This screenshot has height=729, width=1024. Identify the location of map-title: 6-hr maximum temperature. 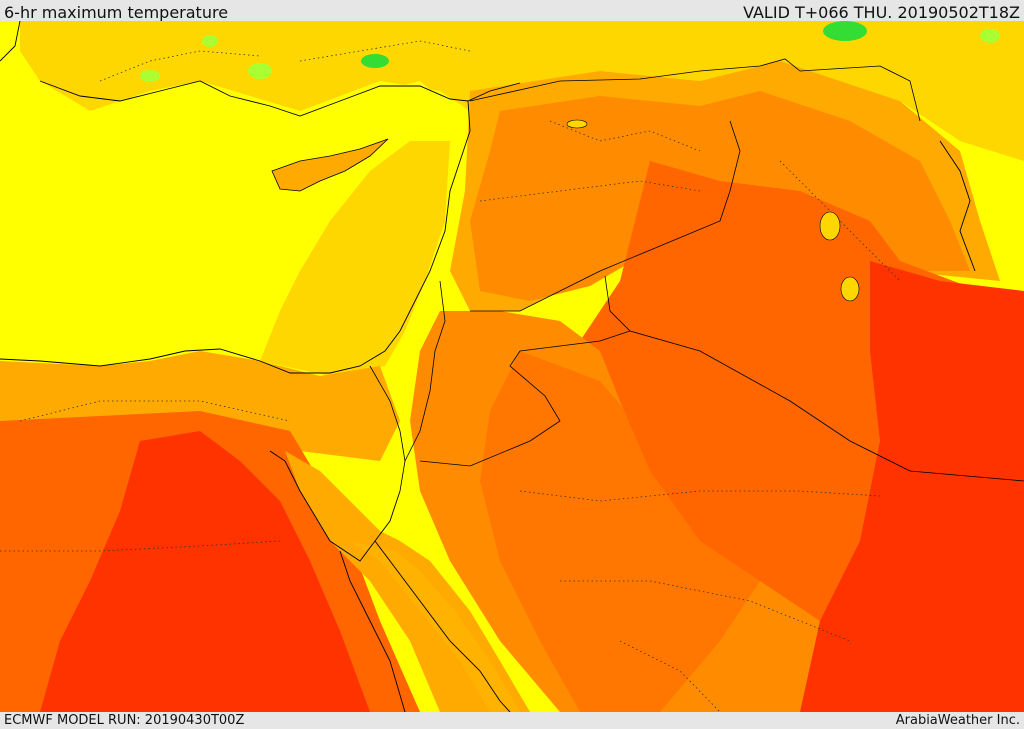
(116, 12).